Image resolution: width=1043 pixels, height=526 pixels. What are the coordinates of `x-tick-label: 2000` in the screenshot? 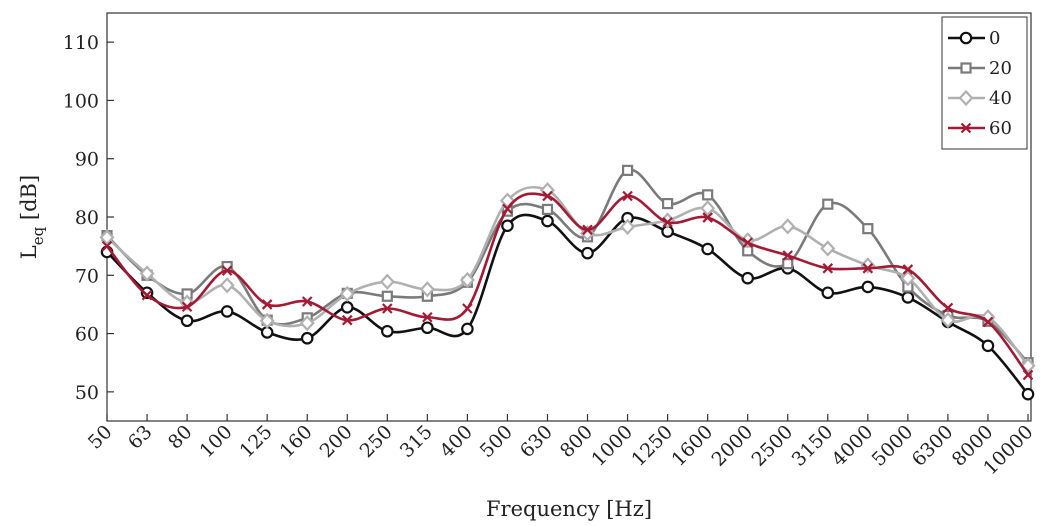 It's located at (732, 446).